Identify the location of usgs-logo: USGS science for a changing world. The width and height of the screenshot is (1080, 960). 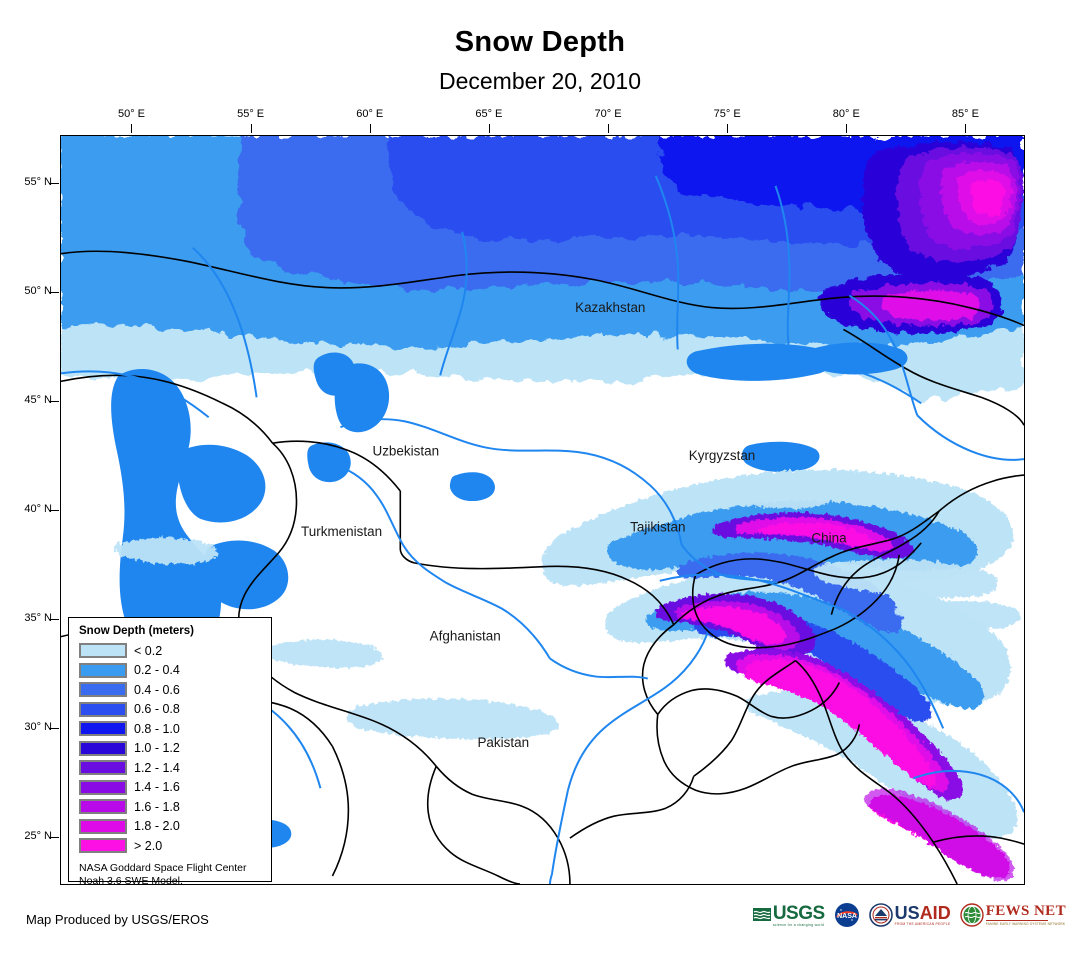
(788, 914).